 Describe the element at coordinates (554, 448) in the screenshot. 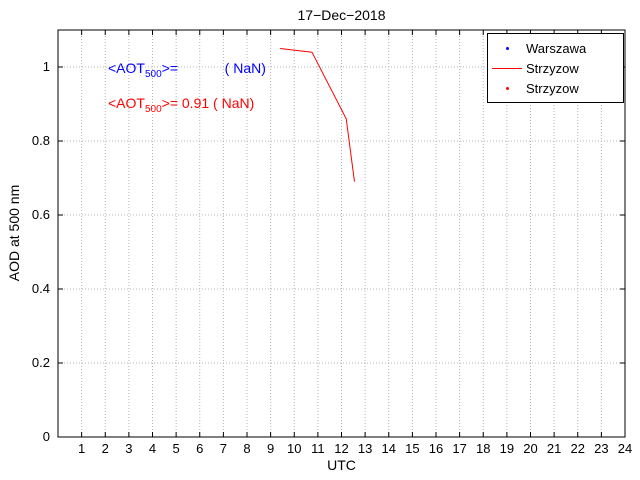

I see `x-tick-label: 21` at that location.